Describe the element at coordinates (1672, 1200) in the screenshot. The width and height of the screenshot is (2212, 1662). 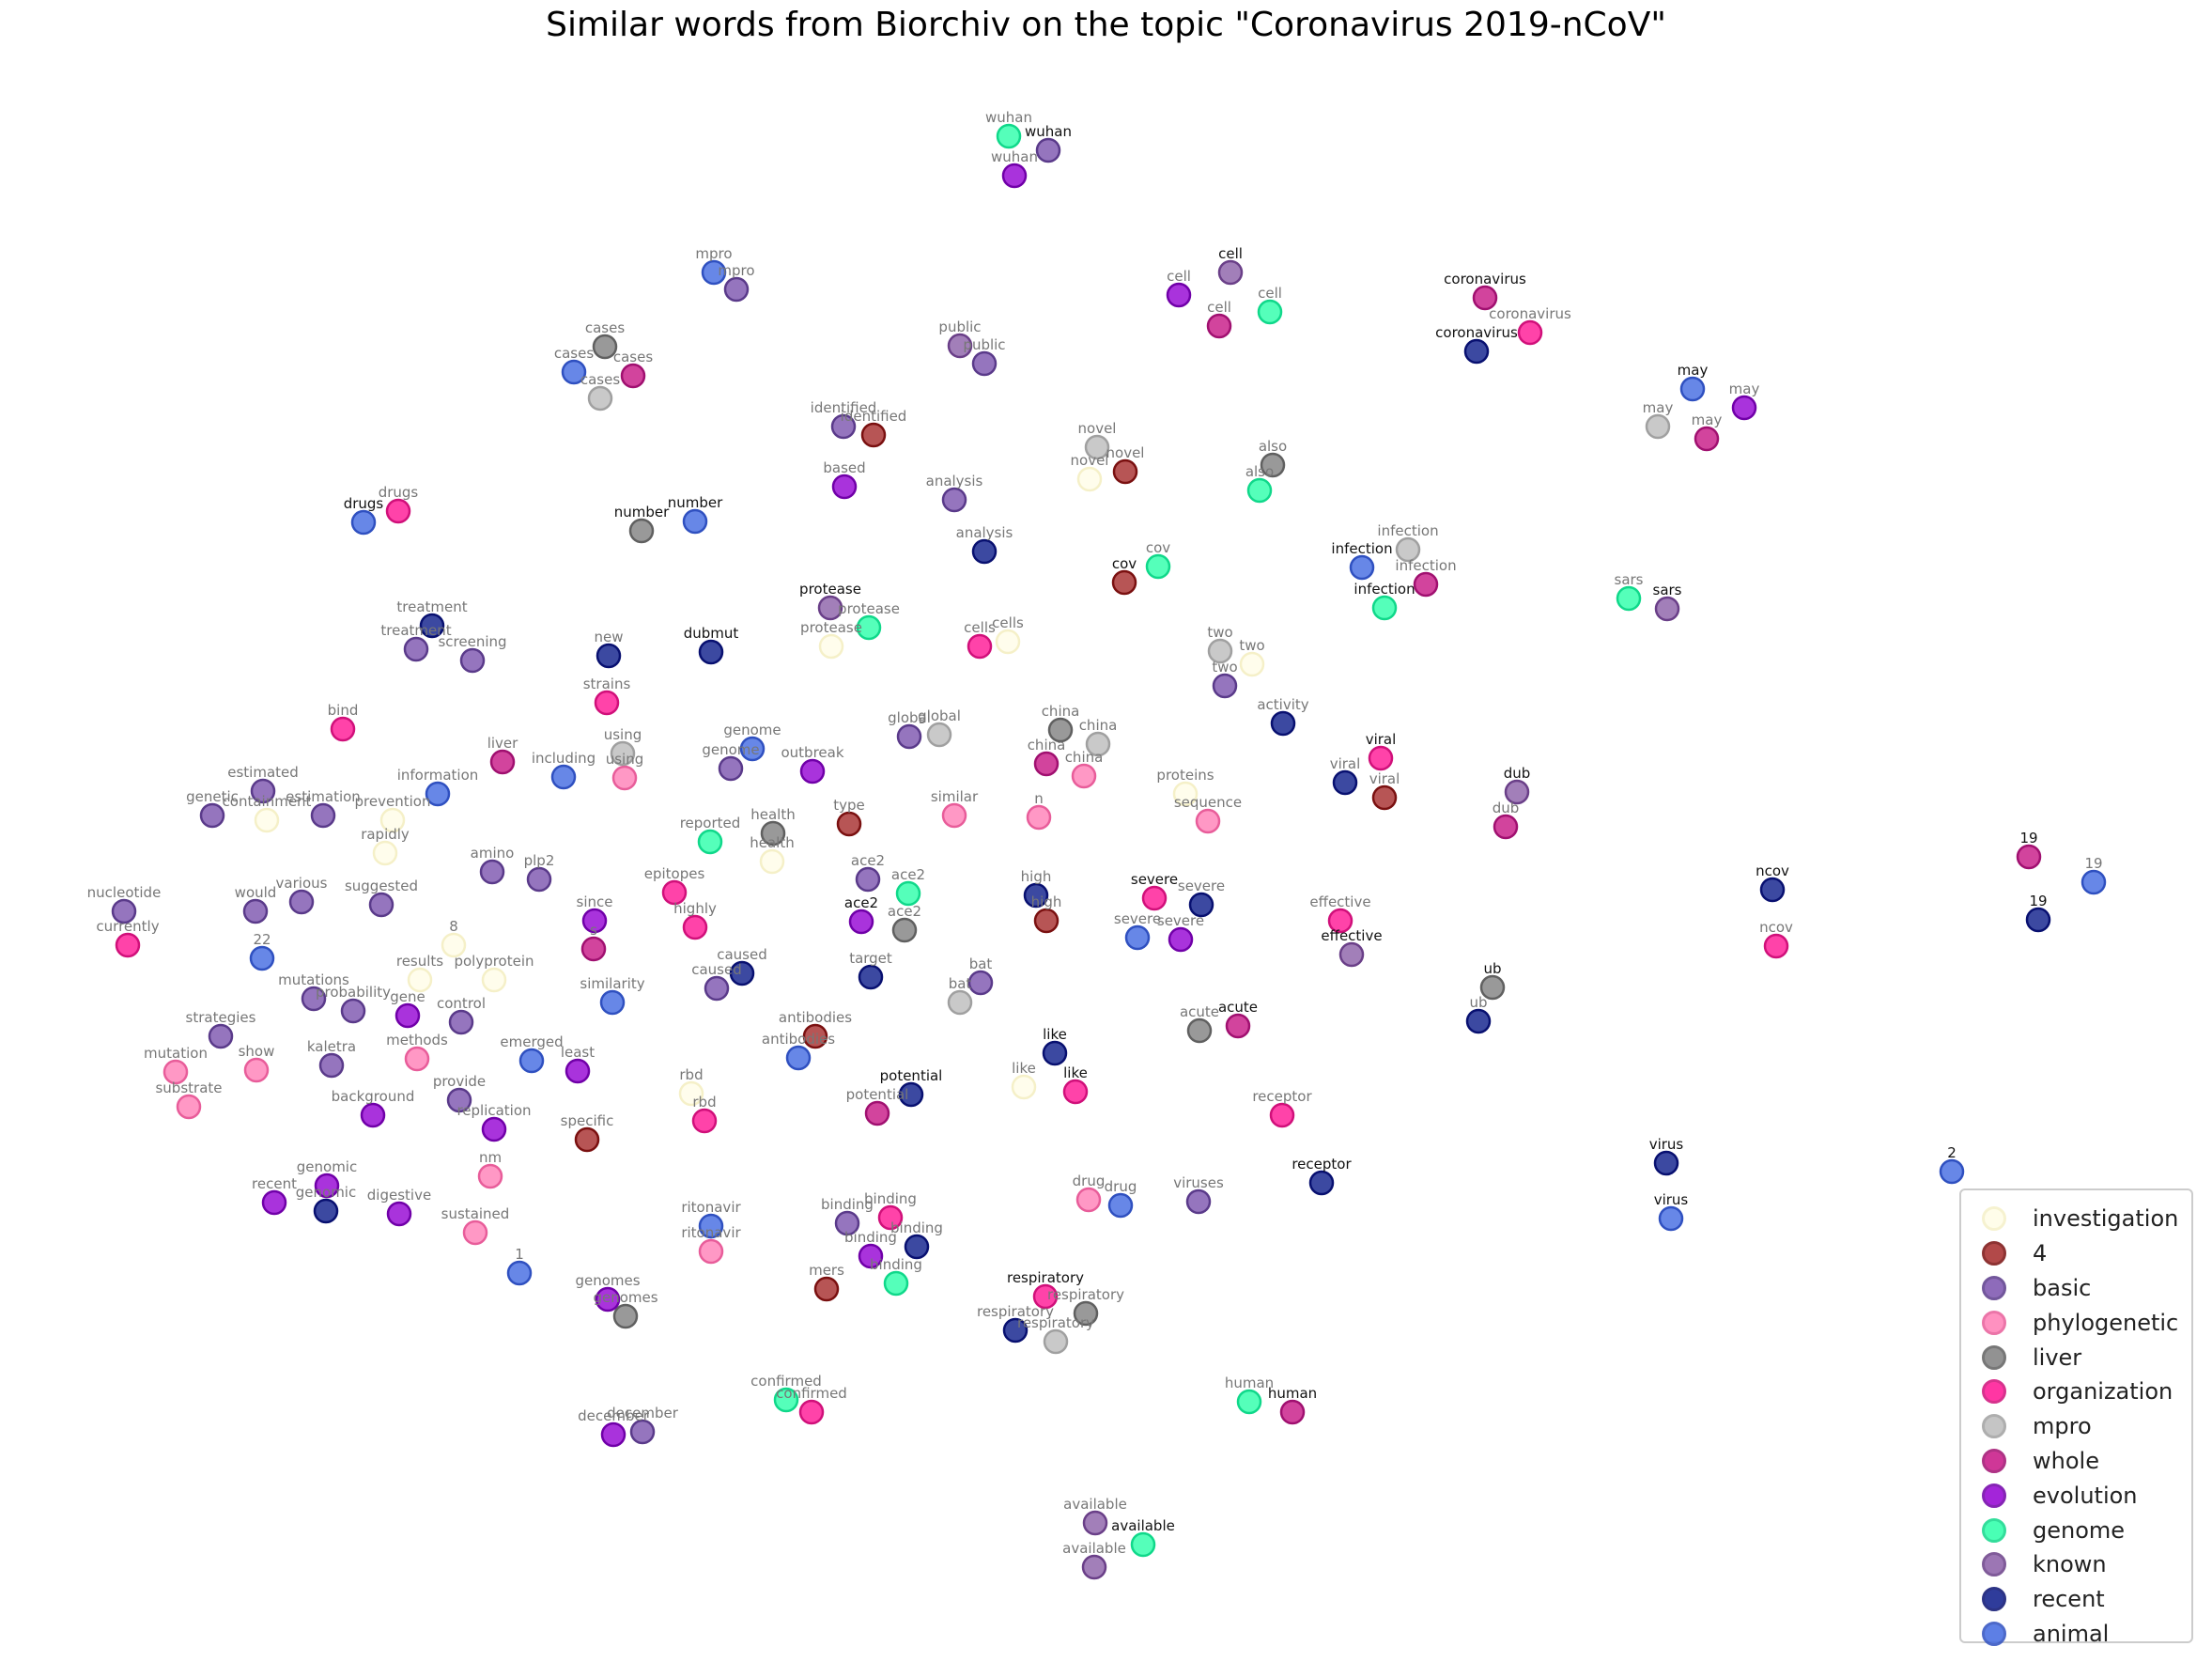
I see `point-label-animal-16: virus` at that location.